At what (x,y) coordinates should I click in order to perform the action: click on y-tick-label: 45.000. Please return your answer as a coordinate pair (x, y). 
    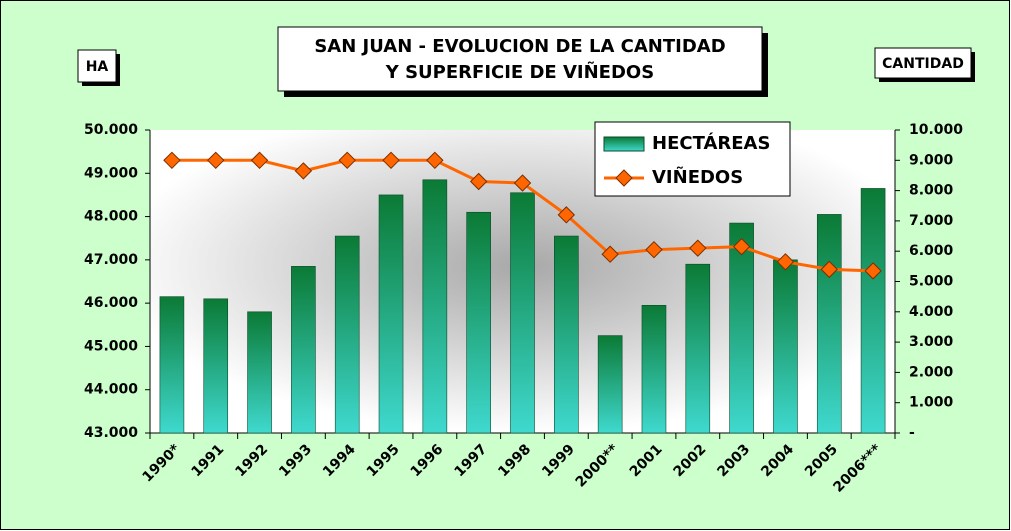
    Looking at the image, I should click on (111, 346).